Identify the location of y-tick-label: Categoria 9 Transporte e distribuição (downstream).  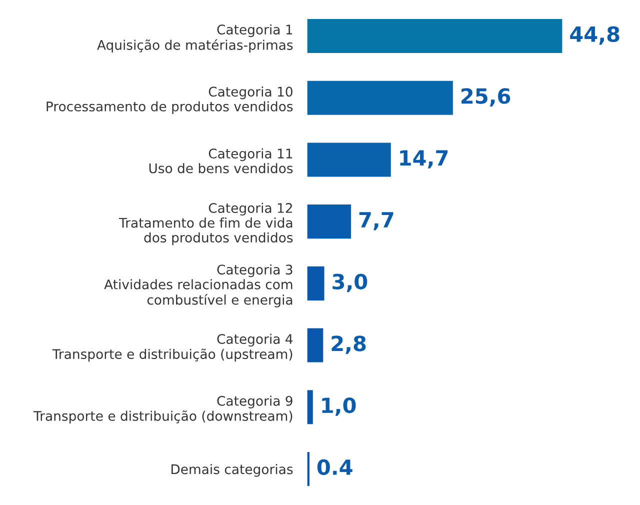
(162, 410).